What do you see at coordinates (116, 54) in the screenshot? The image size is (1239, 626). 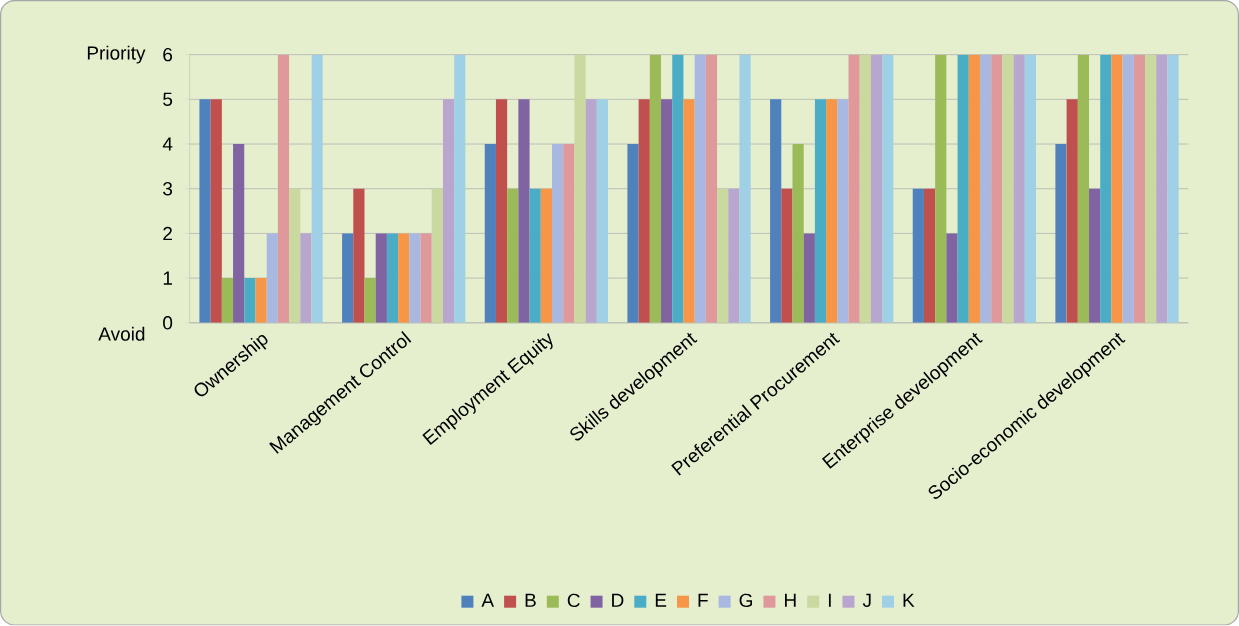 I see `text: Priority` at bounding box center [116, 54].